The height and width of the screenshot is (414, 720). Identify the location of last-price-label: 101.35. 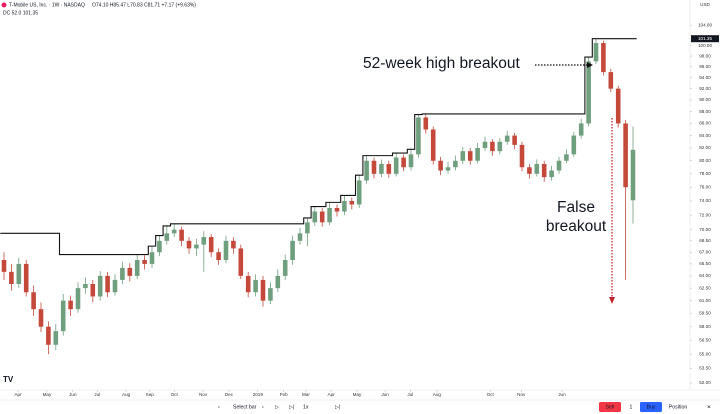
(705, 38).